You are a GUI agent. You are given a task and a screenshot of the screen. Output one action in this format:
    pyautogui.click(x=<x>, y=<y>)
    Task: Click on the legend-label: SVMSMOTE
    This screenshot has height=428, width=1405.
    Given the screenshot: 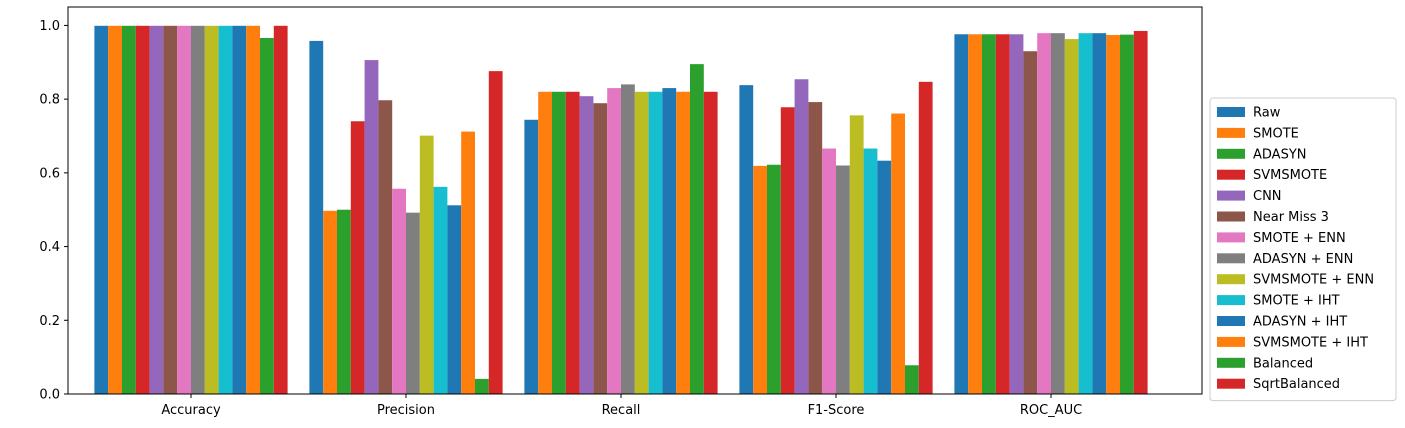 What is the action you would take?
    pyautogui.click(x=1290, y=175)
    